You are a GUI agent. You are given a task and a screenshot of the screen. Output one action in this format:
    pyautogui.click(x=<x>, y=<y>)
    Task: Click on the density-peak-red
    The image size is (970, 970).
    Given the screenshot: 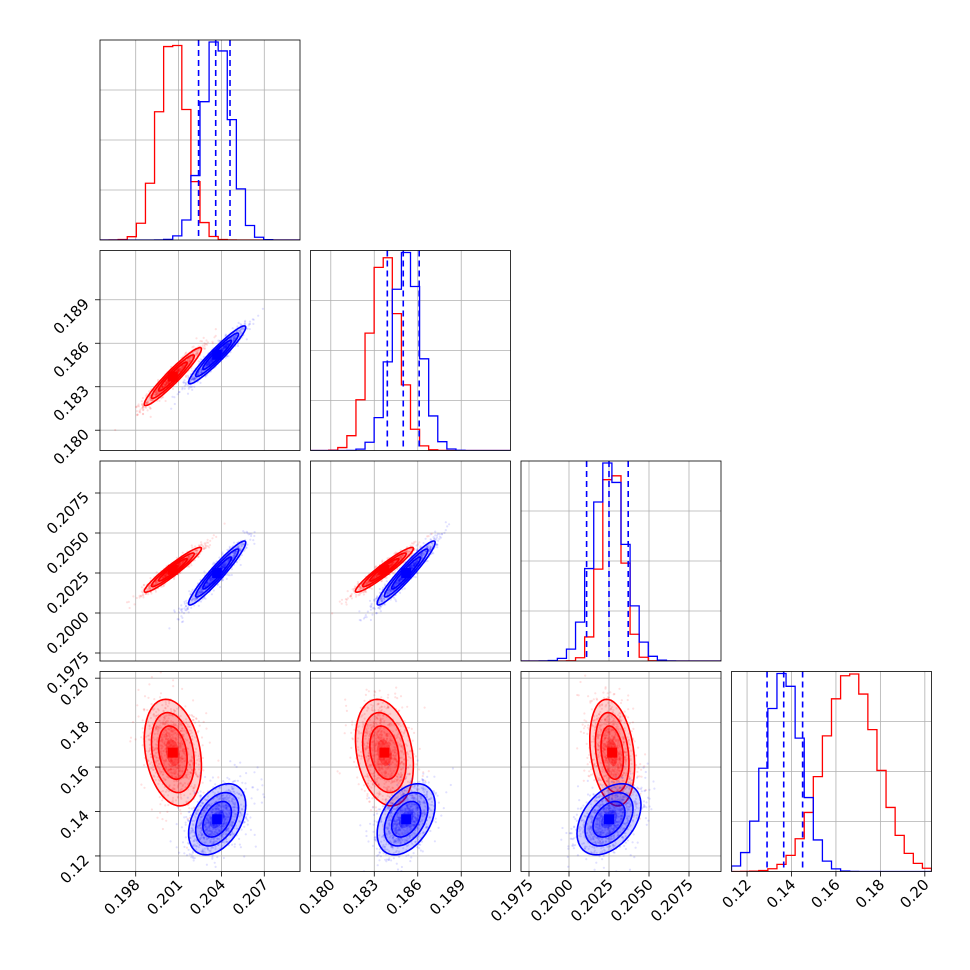 What is the action you would take?
    pyautogui.click(x=384, y=569)
    